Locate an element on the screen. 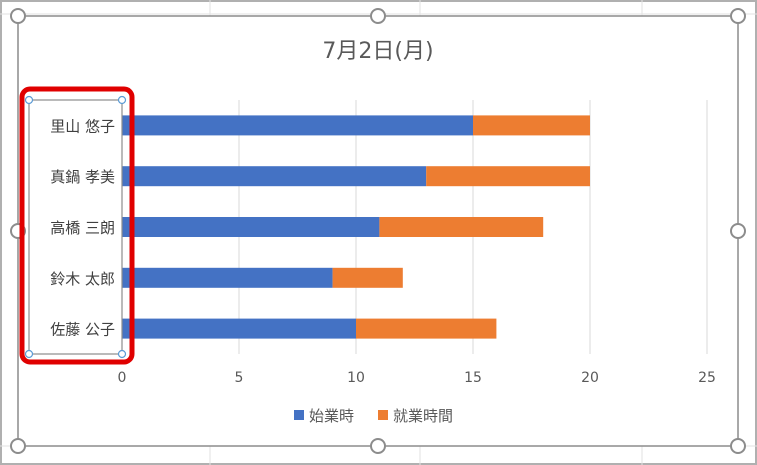 This screenshot has height=465, width=757. category-label: 里山 悠子 is located at coordinates (82, 126).